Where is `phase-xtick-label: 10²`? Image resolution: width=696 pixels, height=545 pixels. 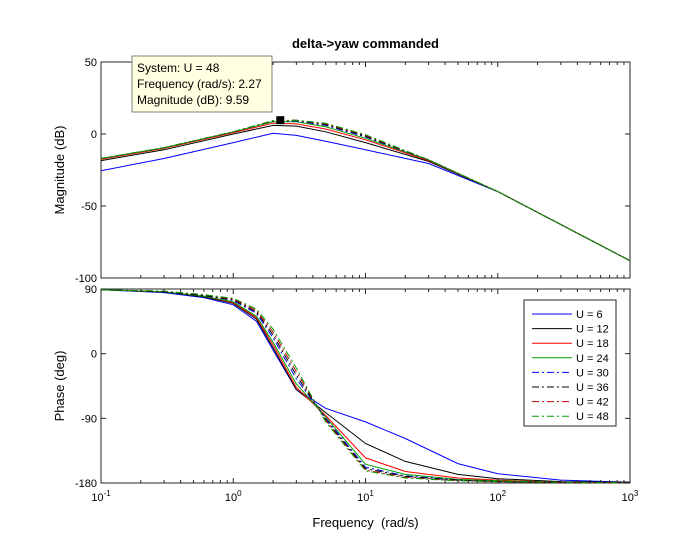 phase-xtick-label: 10² is located at coordinates (497, 496).